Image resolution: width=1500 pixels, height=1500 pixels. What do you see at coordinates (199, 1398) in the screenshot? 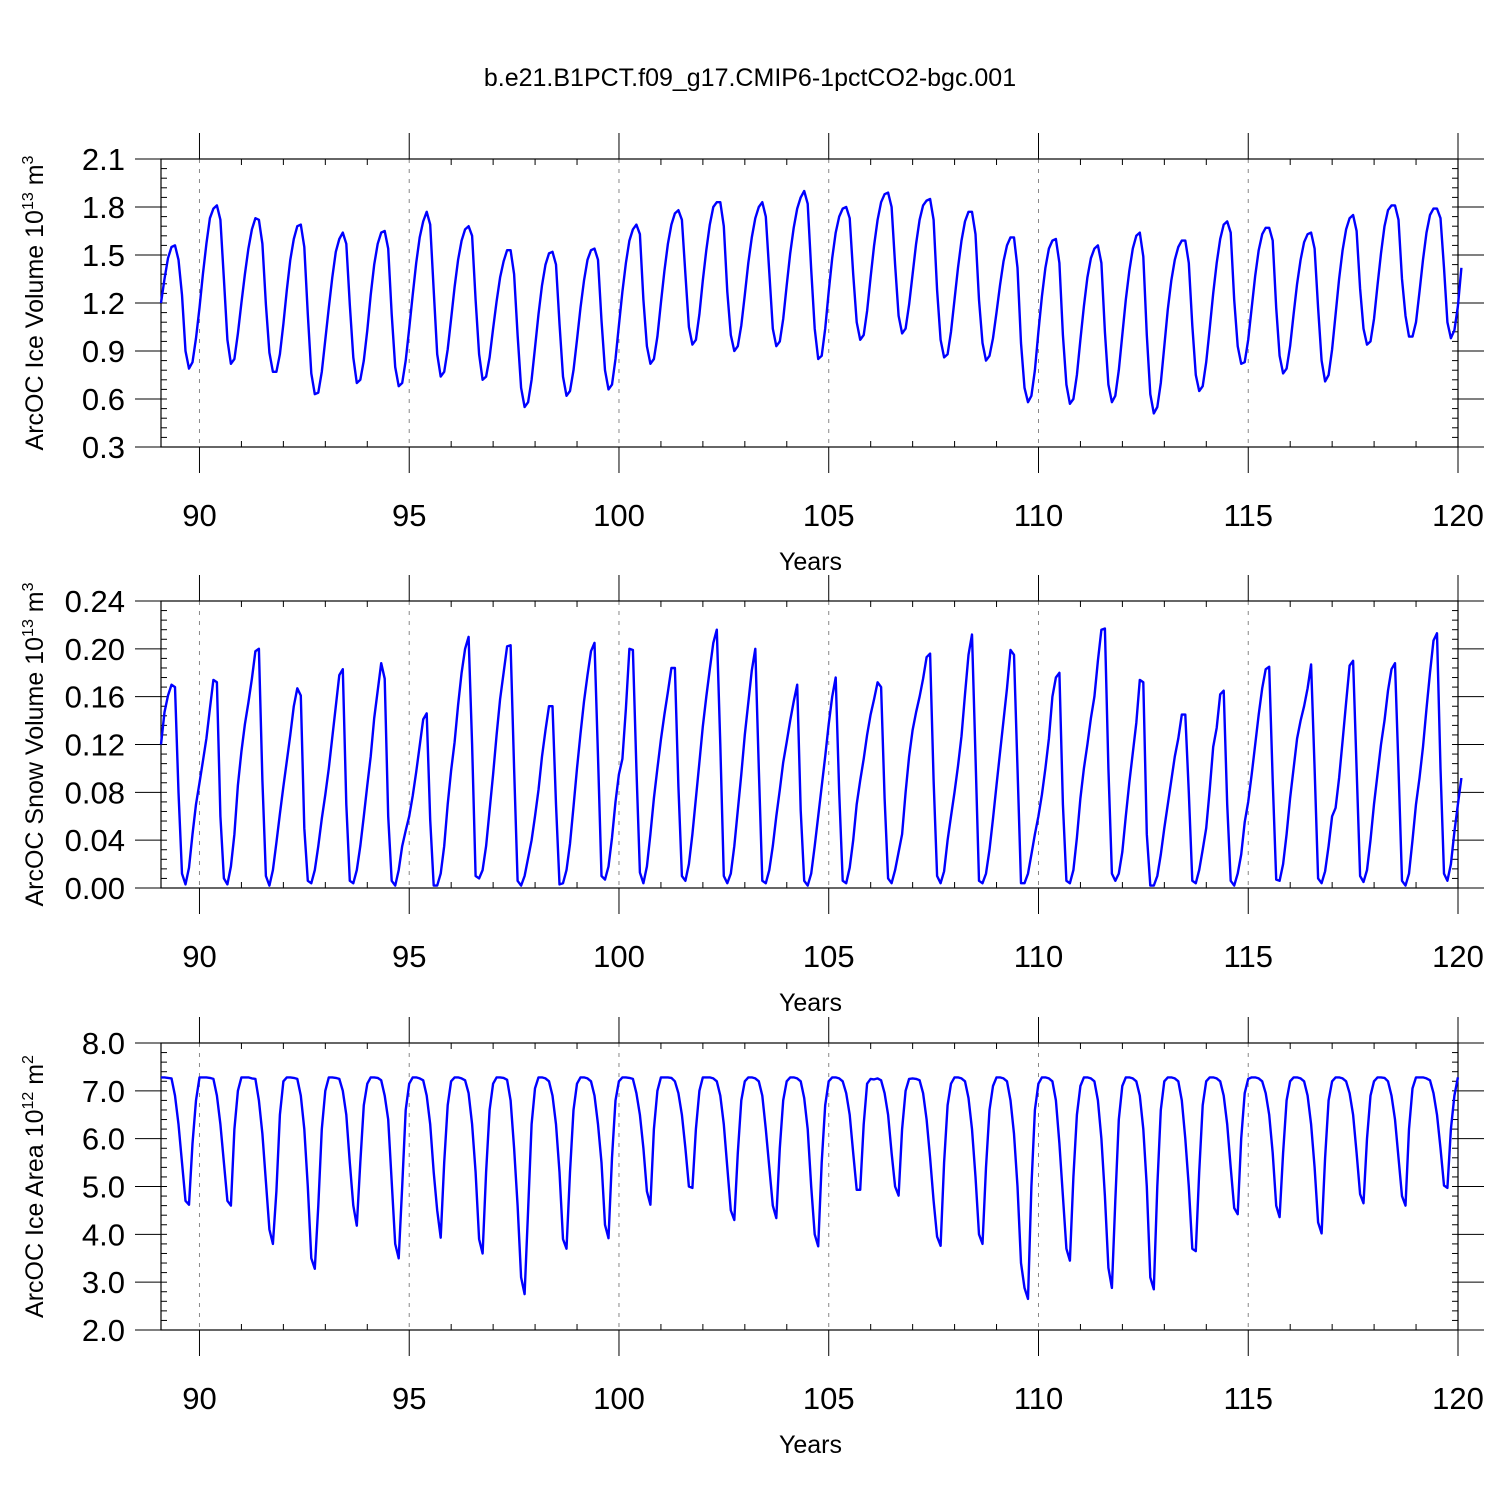
I see `ice-area-x-tick-label: 90` at bounding box center [199, 1398].